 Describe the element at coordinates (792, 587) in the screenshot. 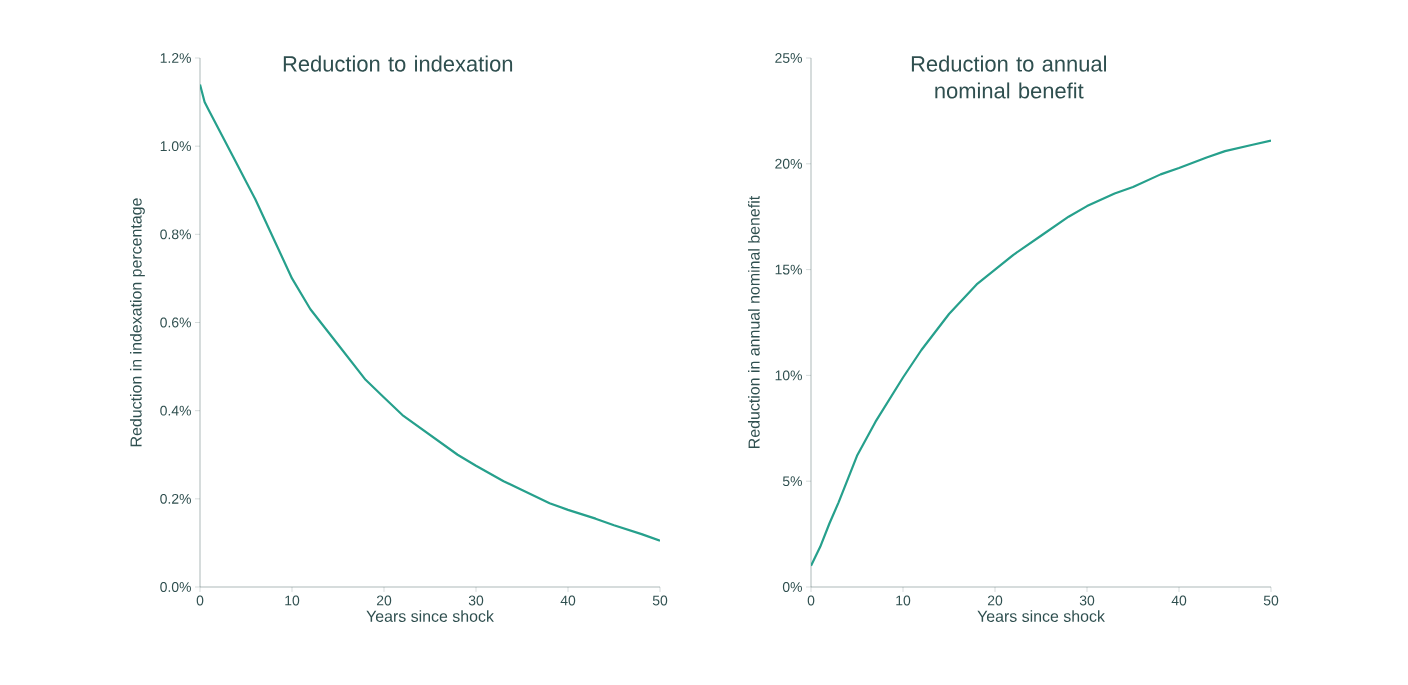

I see `y-tick-label: 0%` at that location.